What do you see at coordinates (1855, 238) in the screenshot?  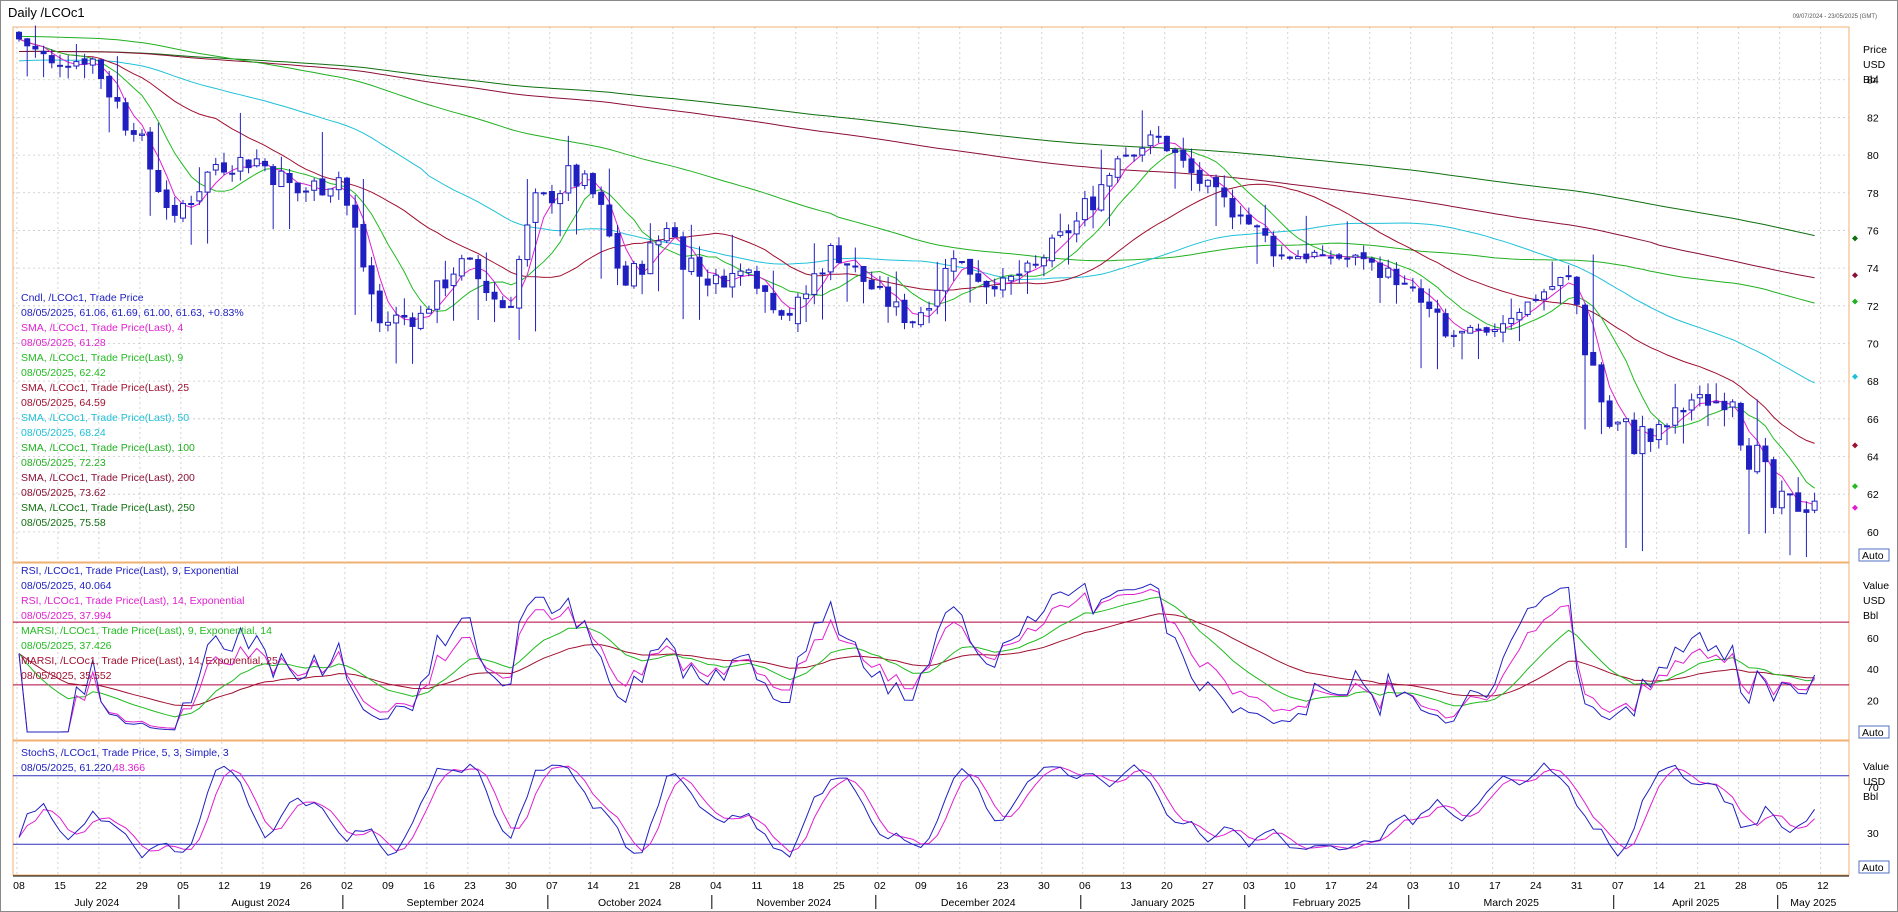 I see `last-value-marker` at bounding box center [1855, 238].